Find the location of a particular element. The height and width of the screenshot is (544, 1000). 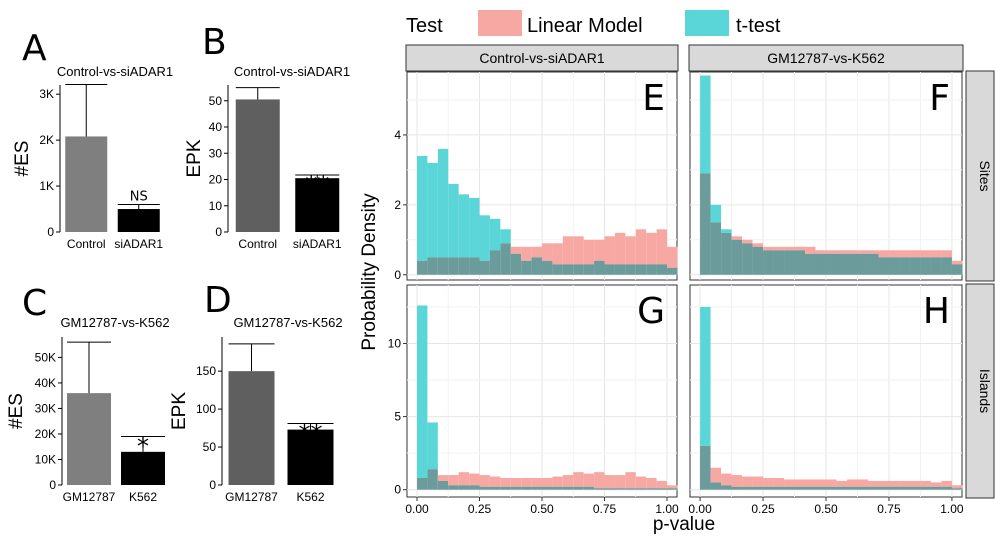

y-tick-label: 150 is located at coordinates (206, 371).